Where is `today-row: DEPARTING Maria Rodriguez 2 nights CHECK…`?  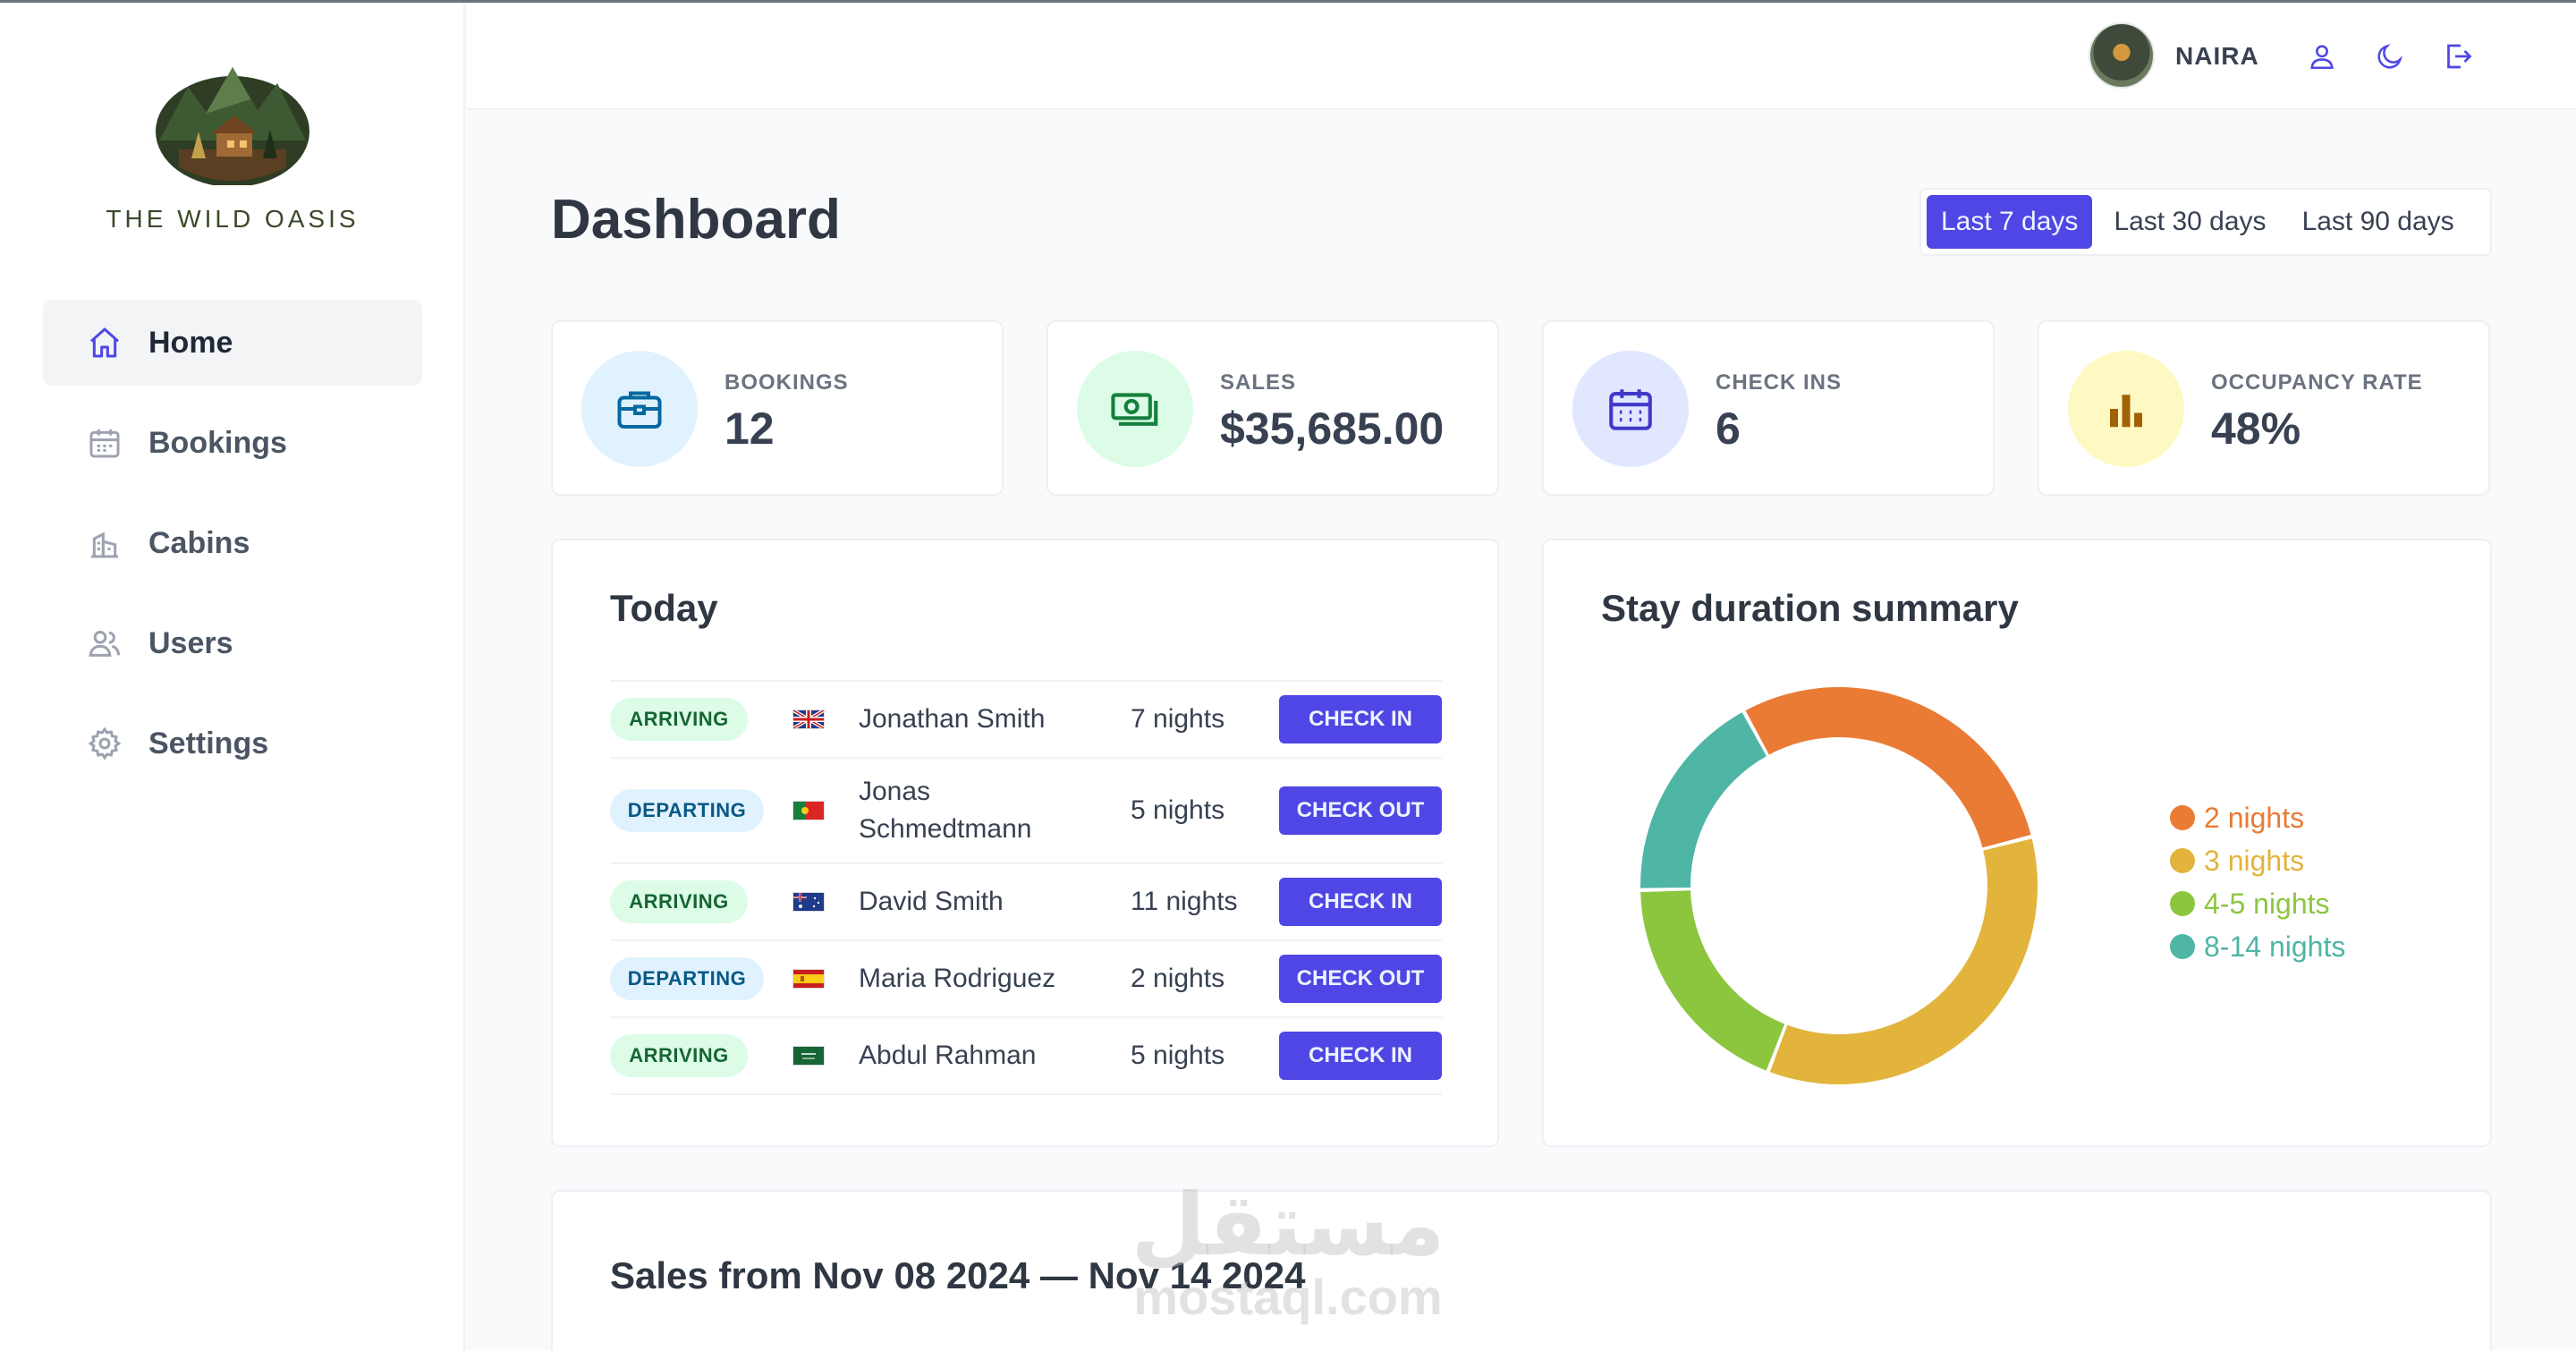
today-row: DEPARTING Maria Rodriguez 2 nights CHECK… is located at coordinates (1026, 980).